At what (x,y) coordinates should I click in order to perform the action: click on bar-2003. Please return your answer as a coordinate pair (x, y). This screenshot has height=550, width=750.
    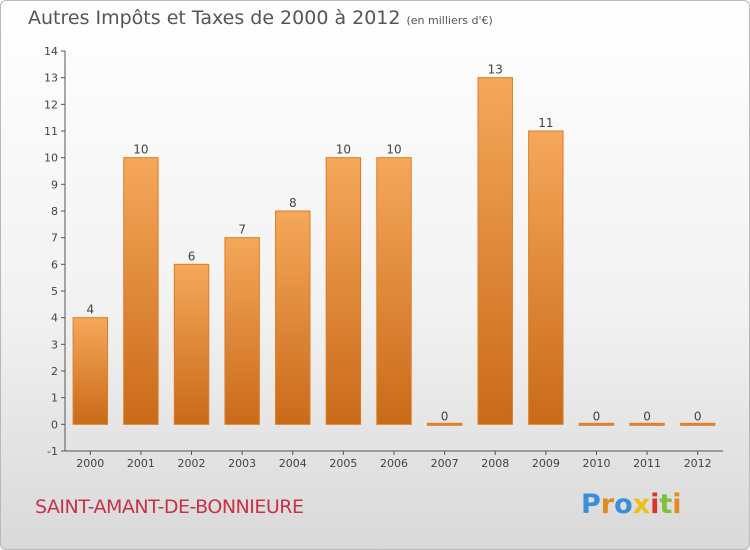
    Looking at the image, I should click on (242, 331).